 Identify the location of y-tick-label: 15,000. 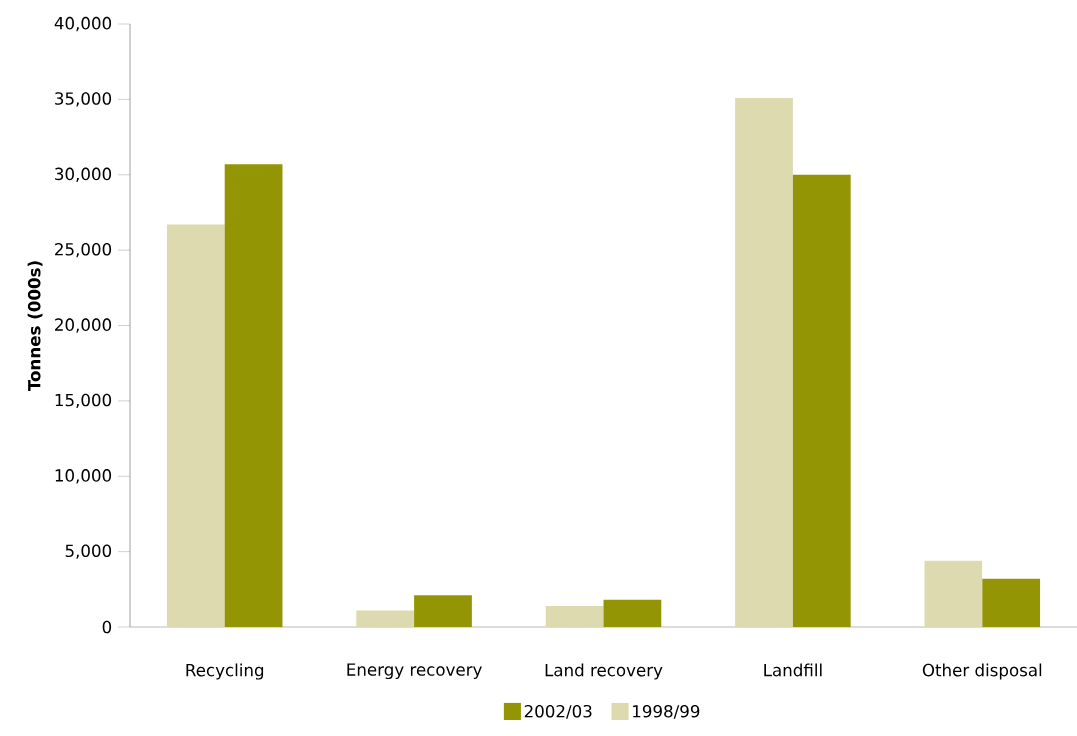
(83, 401).